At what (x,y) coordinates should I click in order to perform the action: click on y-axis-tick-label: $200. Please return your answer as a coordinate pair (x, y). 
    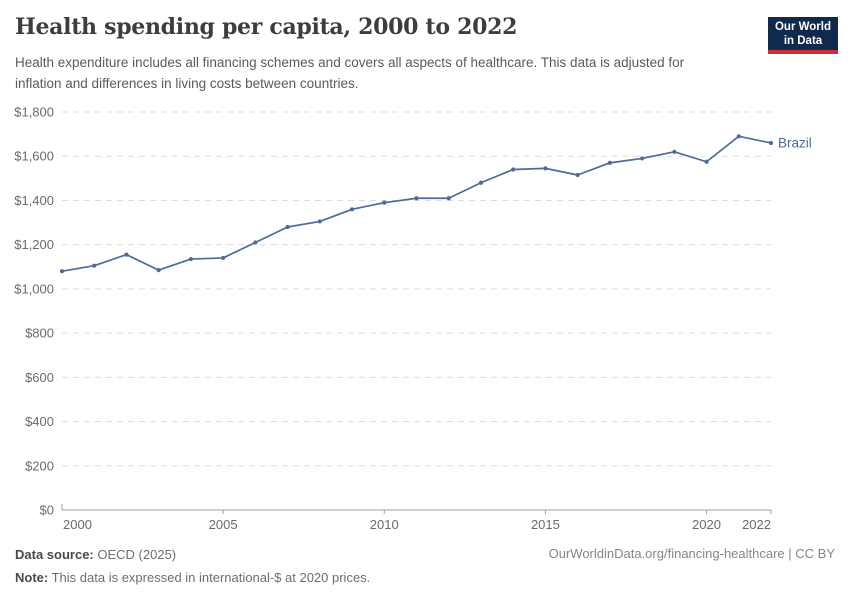
    Looking at the image, I should click on (39, 465).